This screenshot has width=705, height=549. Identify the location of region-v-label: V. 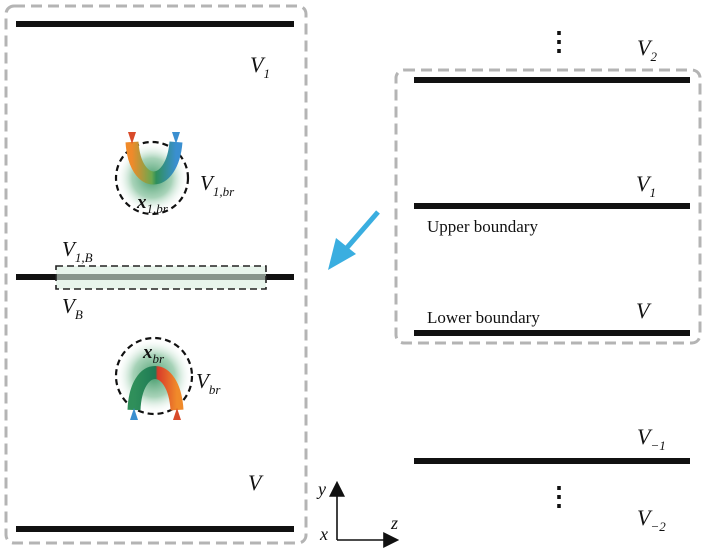
(644, 310).